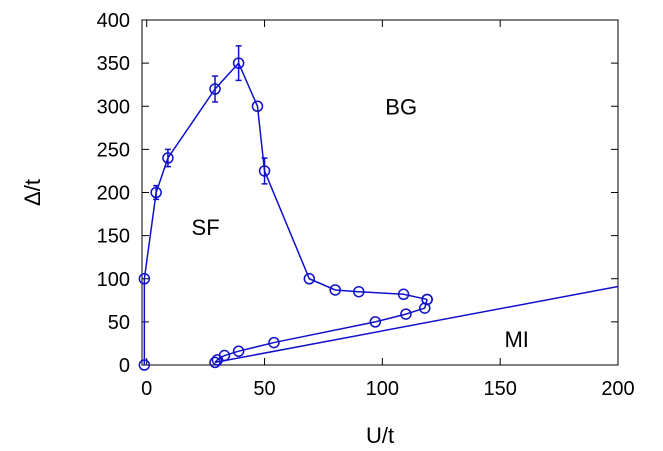 This screenshot has width=663, height=451. I want to click on x-tick-label: 50, so click(264, 389).